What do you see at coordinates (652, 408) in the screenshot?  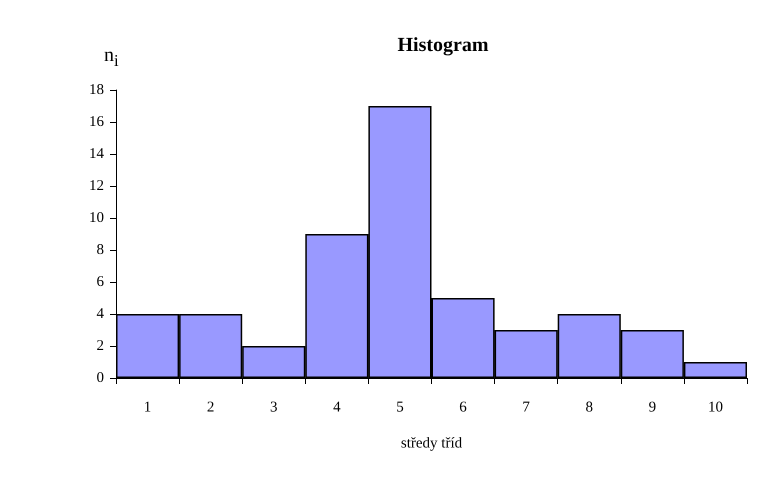 I see `x-tick-label: 9` at bounding box center [652, 408].